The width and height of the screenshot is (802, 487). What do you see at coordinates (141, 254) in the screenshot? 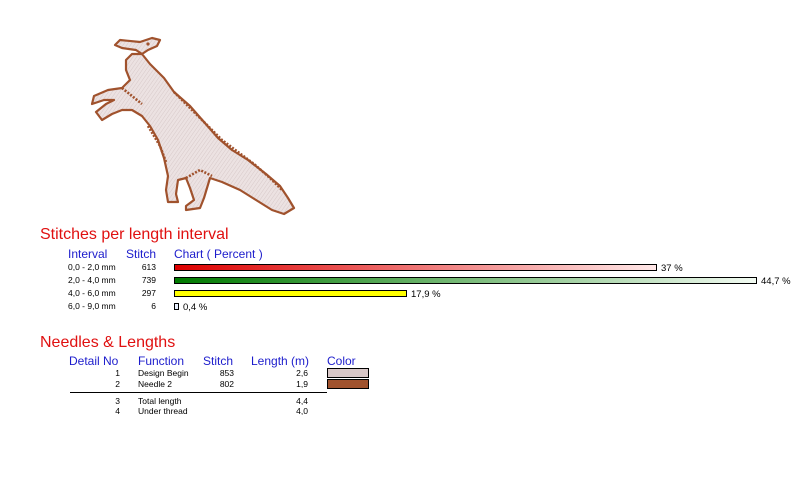
I see `stitch-header: Stitch` at bounding box center [141, 254].